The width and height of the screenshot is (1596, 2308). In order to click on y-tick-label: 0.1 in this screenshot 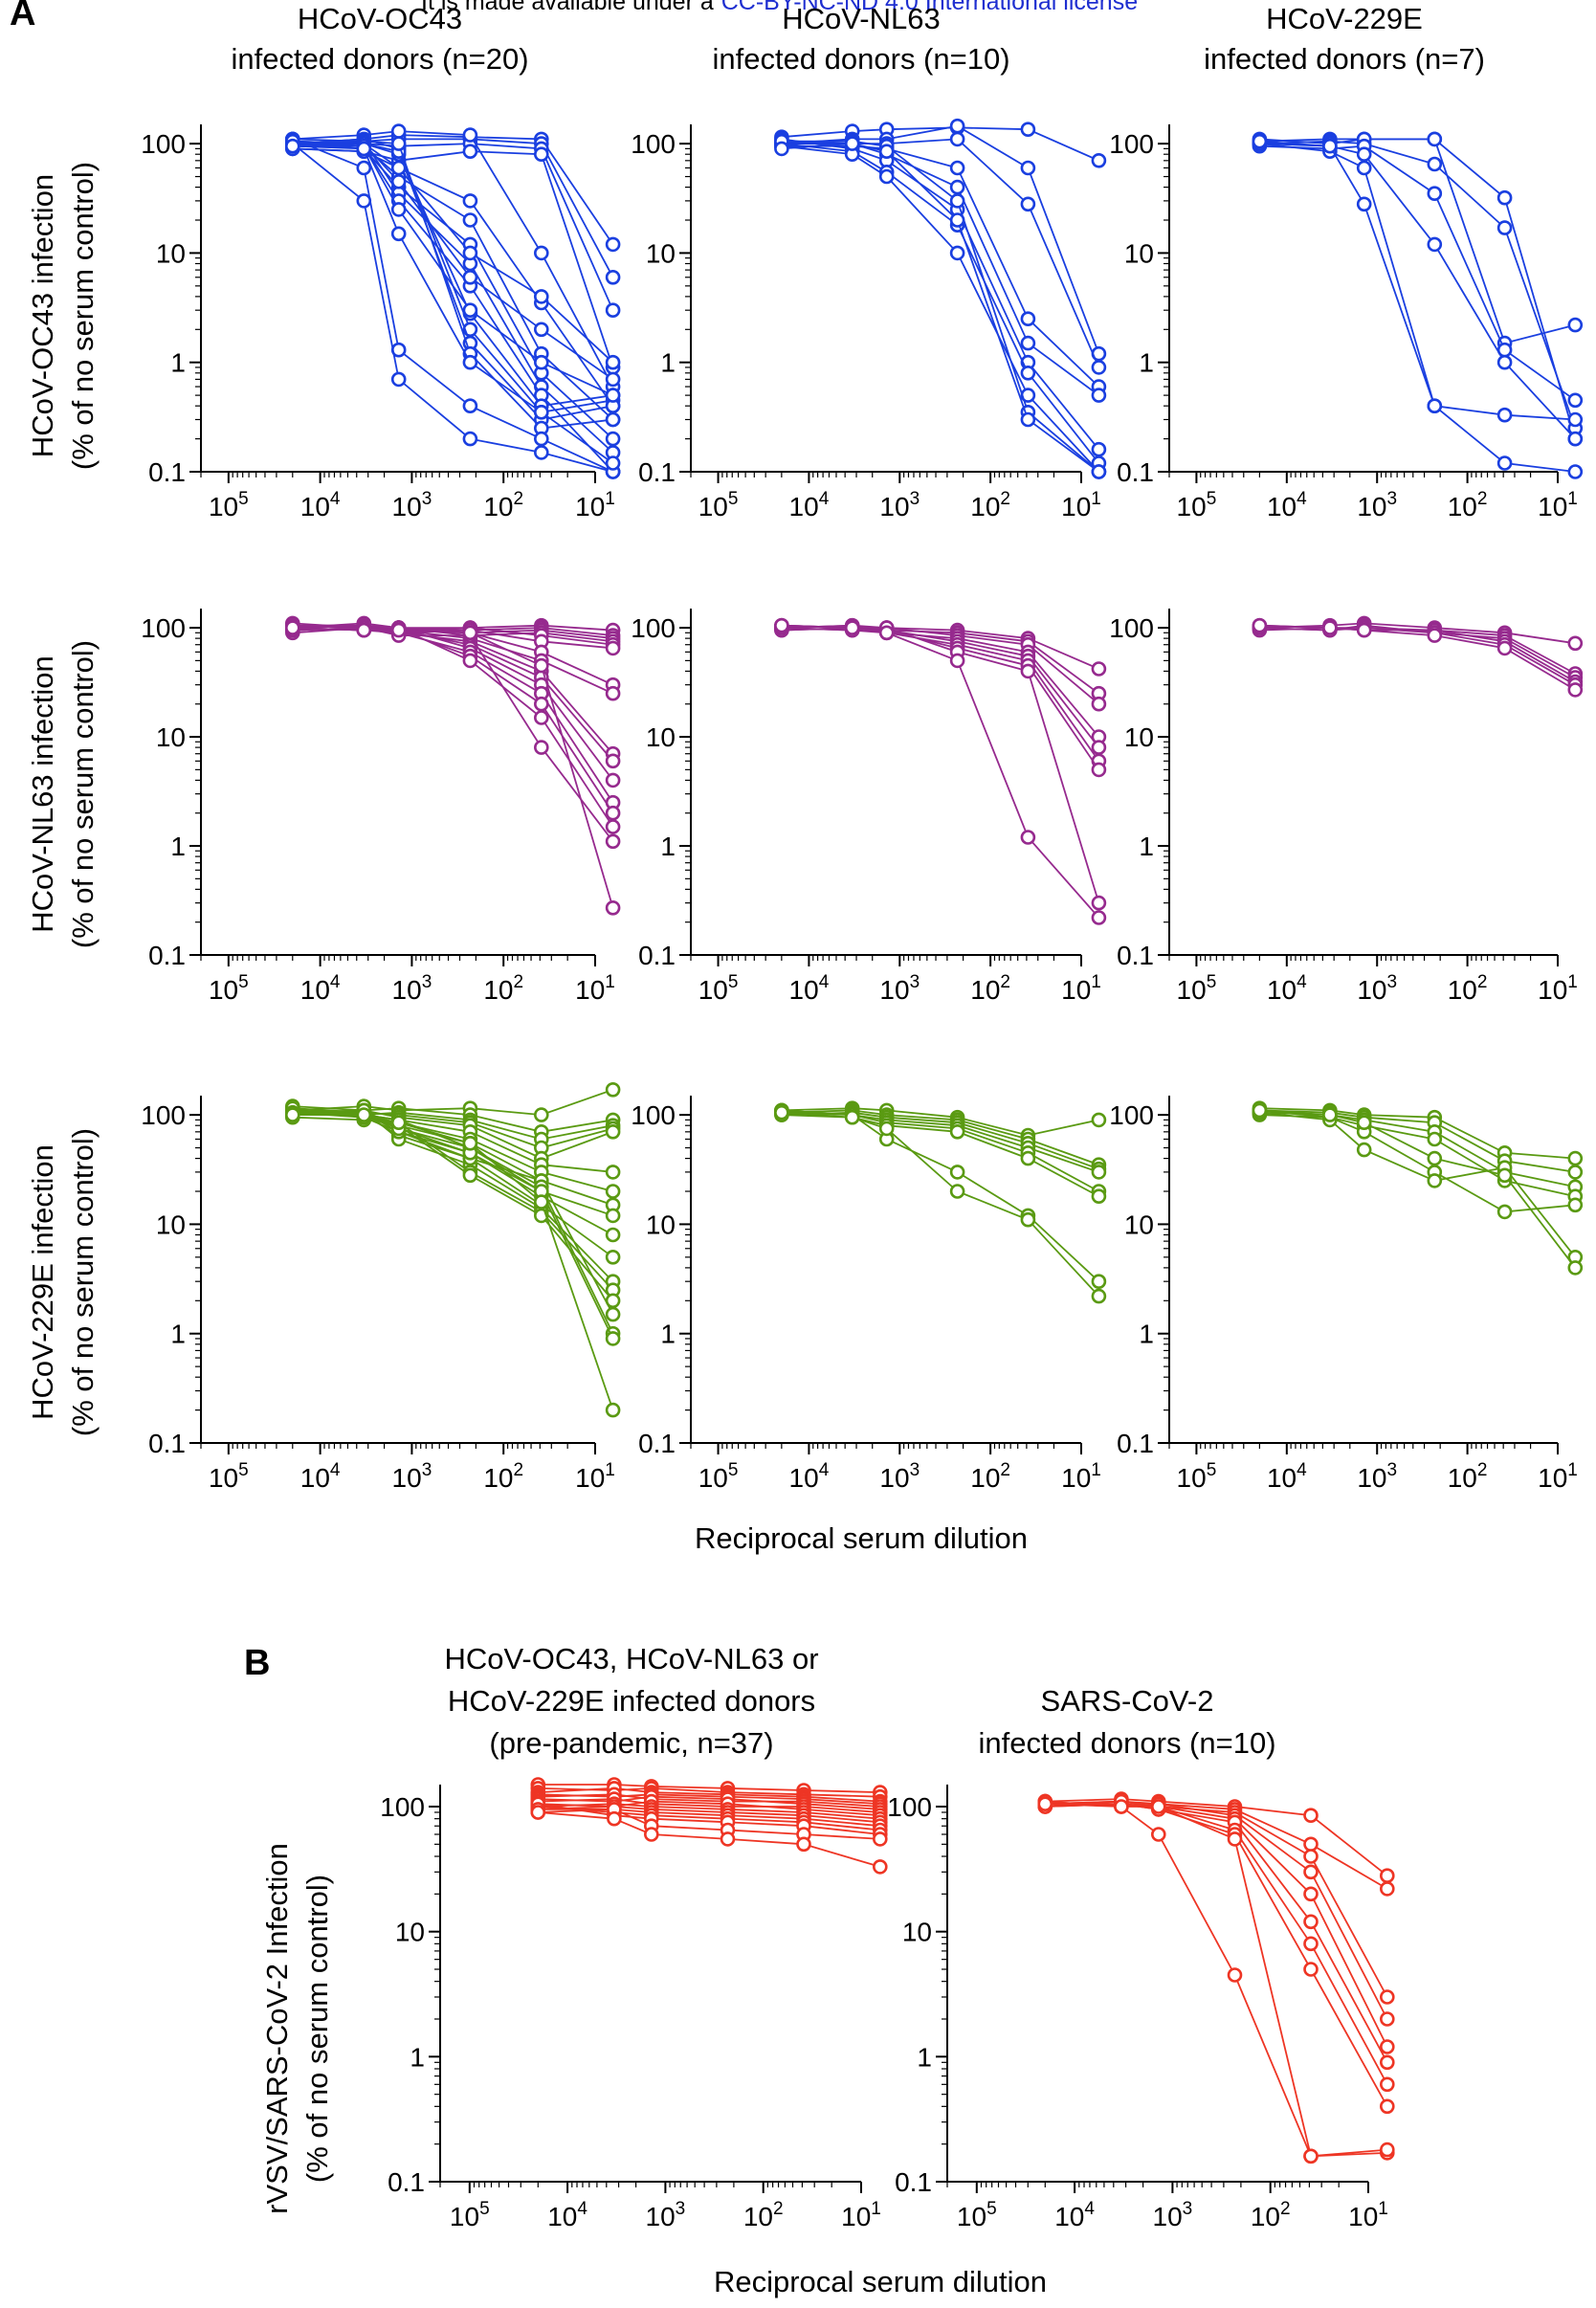, I will do `click(1136, 955)`.